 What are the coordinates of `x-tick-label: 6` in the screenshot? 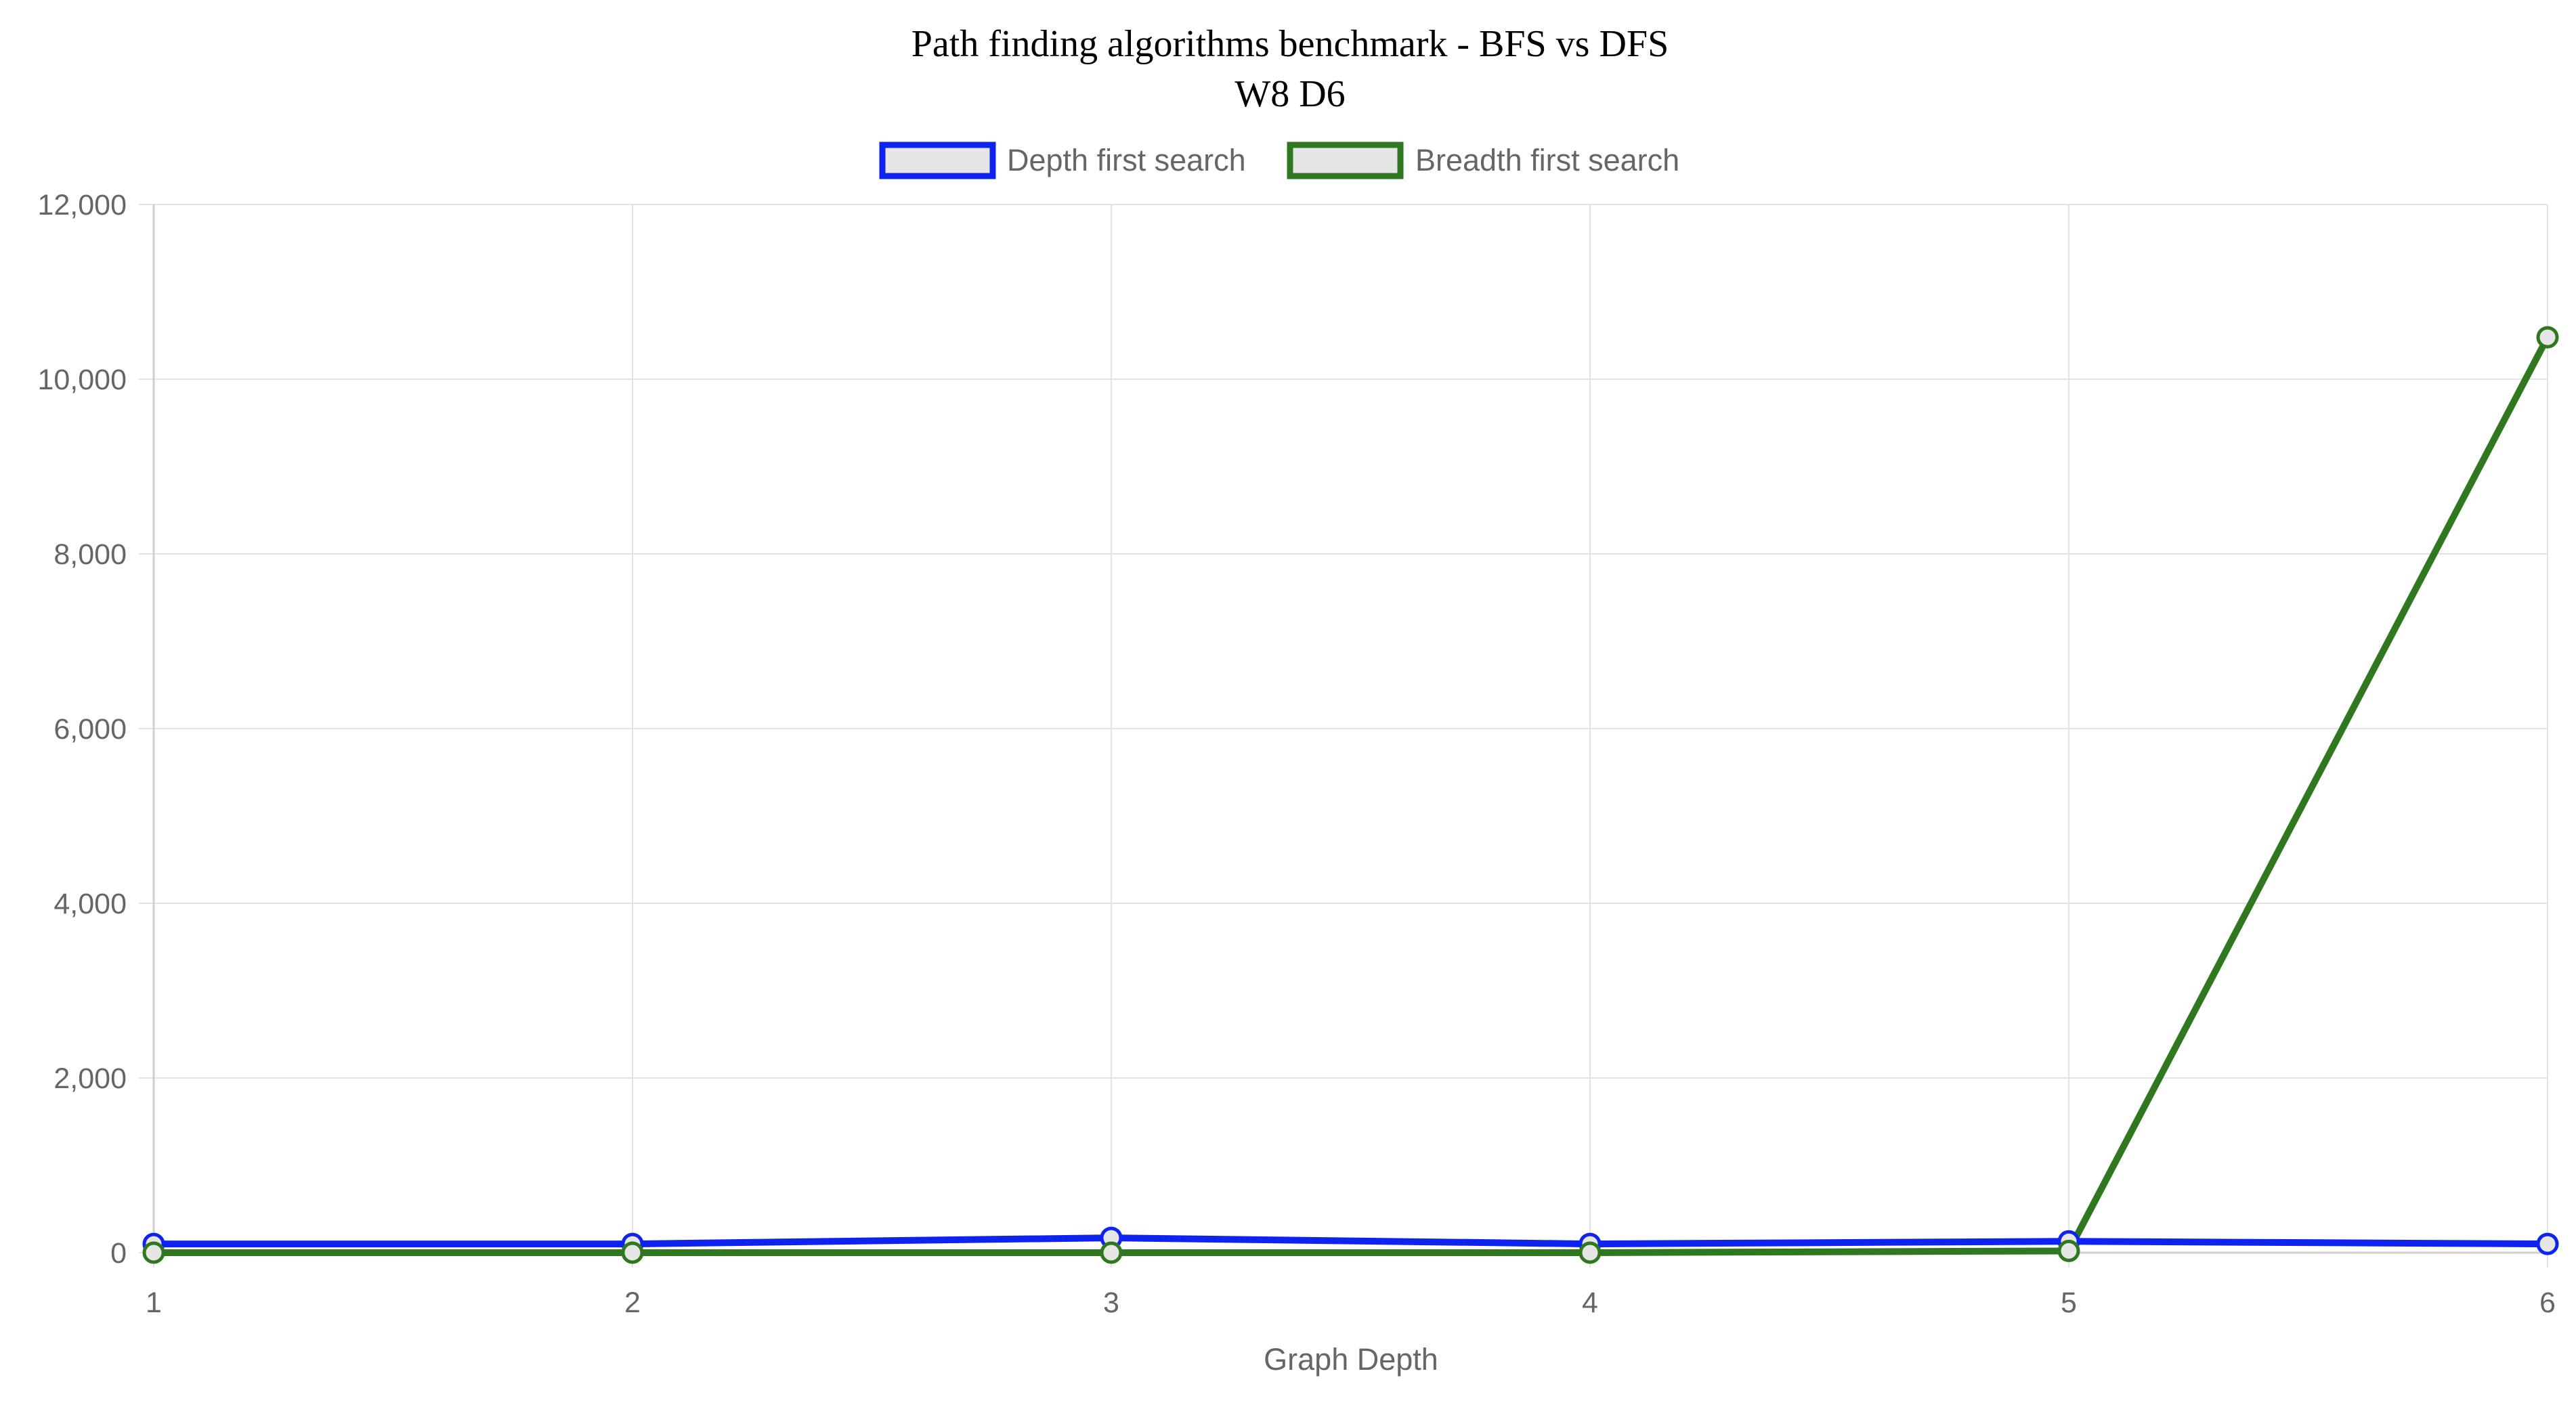 It's located at (2547, 1303).